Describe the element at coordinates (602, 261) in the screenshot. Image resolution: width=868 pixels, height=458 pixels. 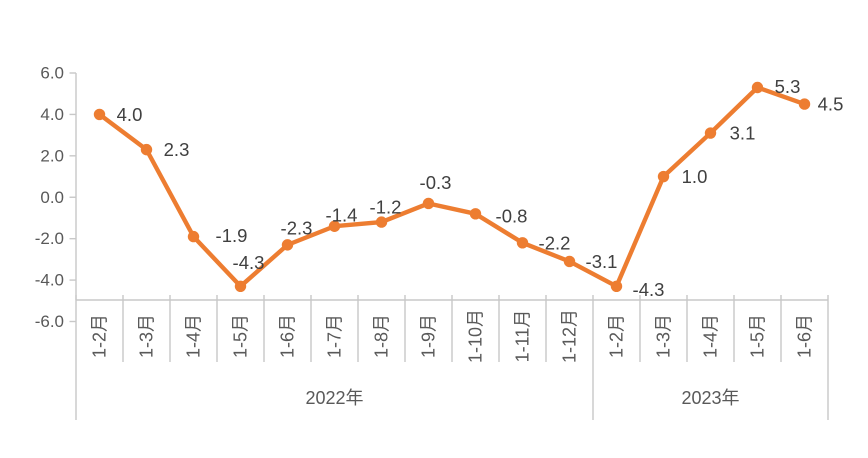
I see `data-point-label: -3.1` at that location.